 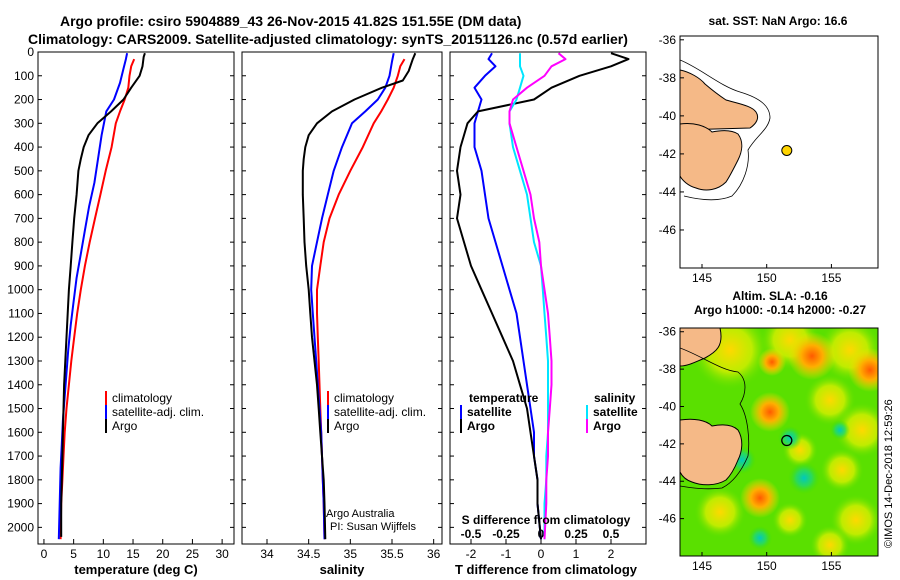 I want to click on y-tick-label: 700, so click(x=24, y=218).